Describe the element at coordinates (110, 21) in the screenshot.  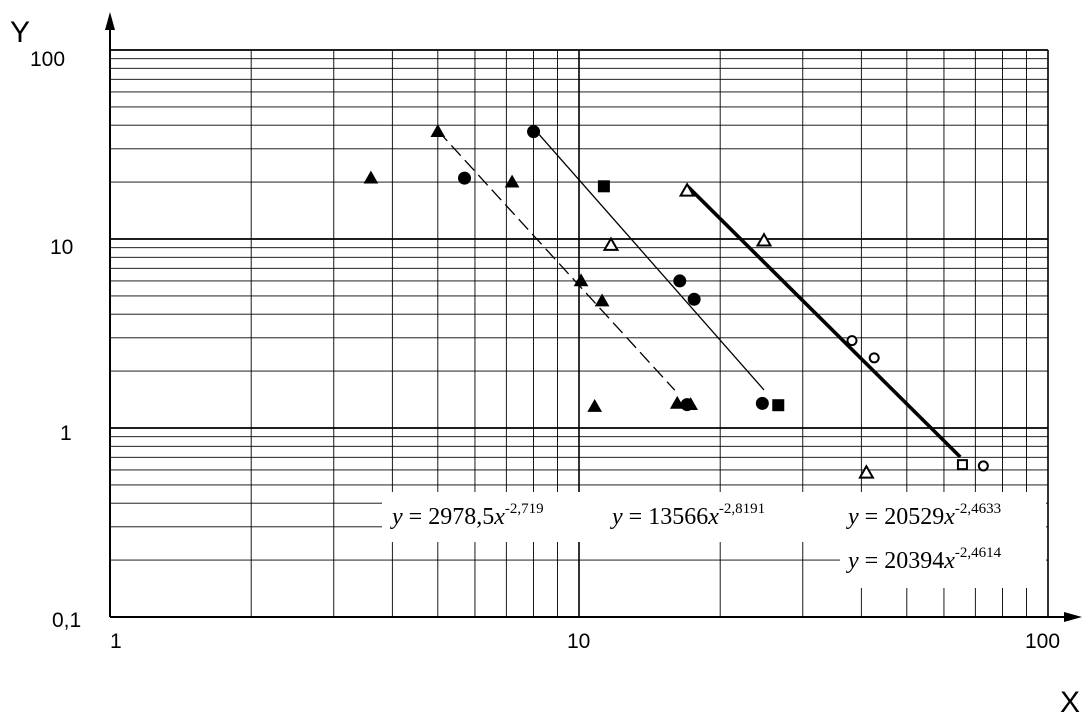
I see `y-axis-arrow` at that location.